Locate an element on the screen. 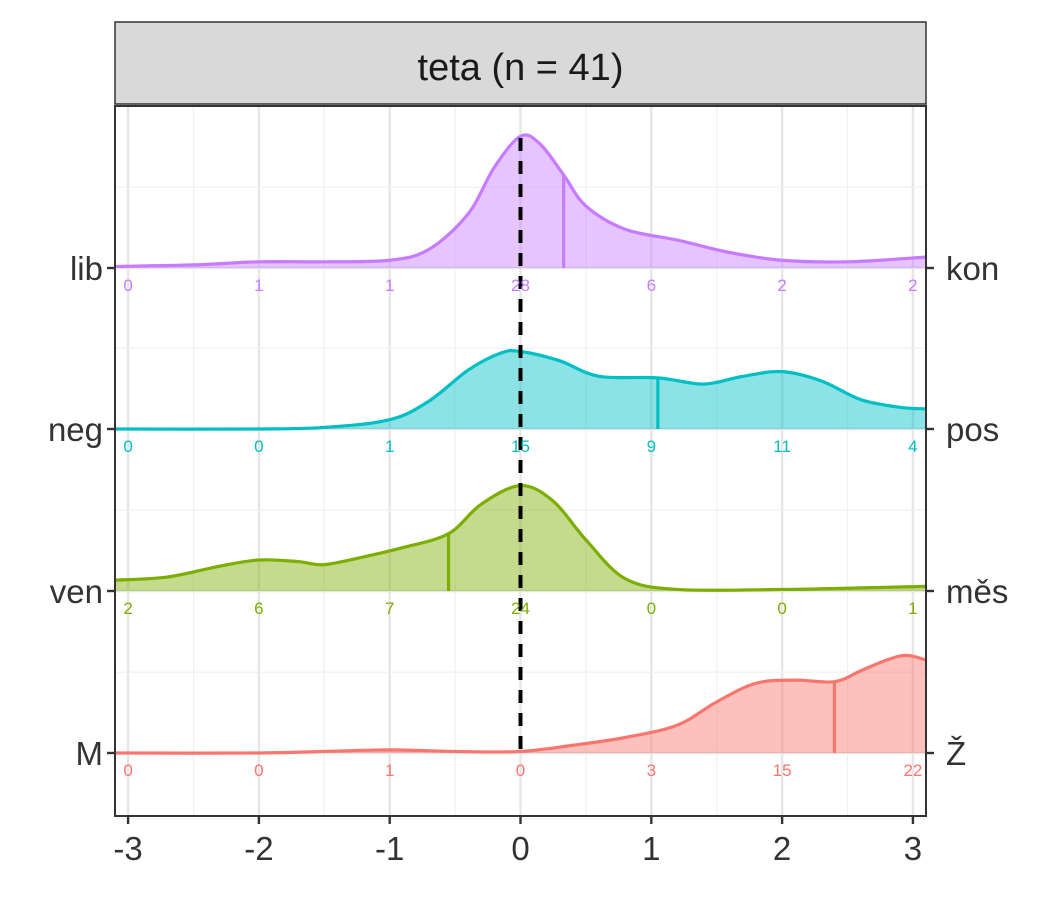 Image resolution: width=1050 pixels, height=900 pixels. y-axis-label-right: měs is located at coordinates (977, 591).